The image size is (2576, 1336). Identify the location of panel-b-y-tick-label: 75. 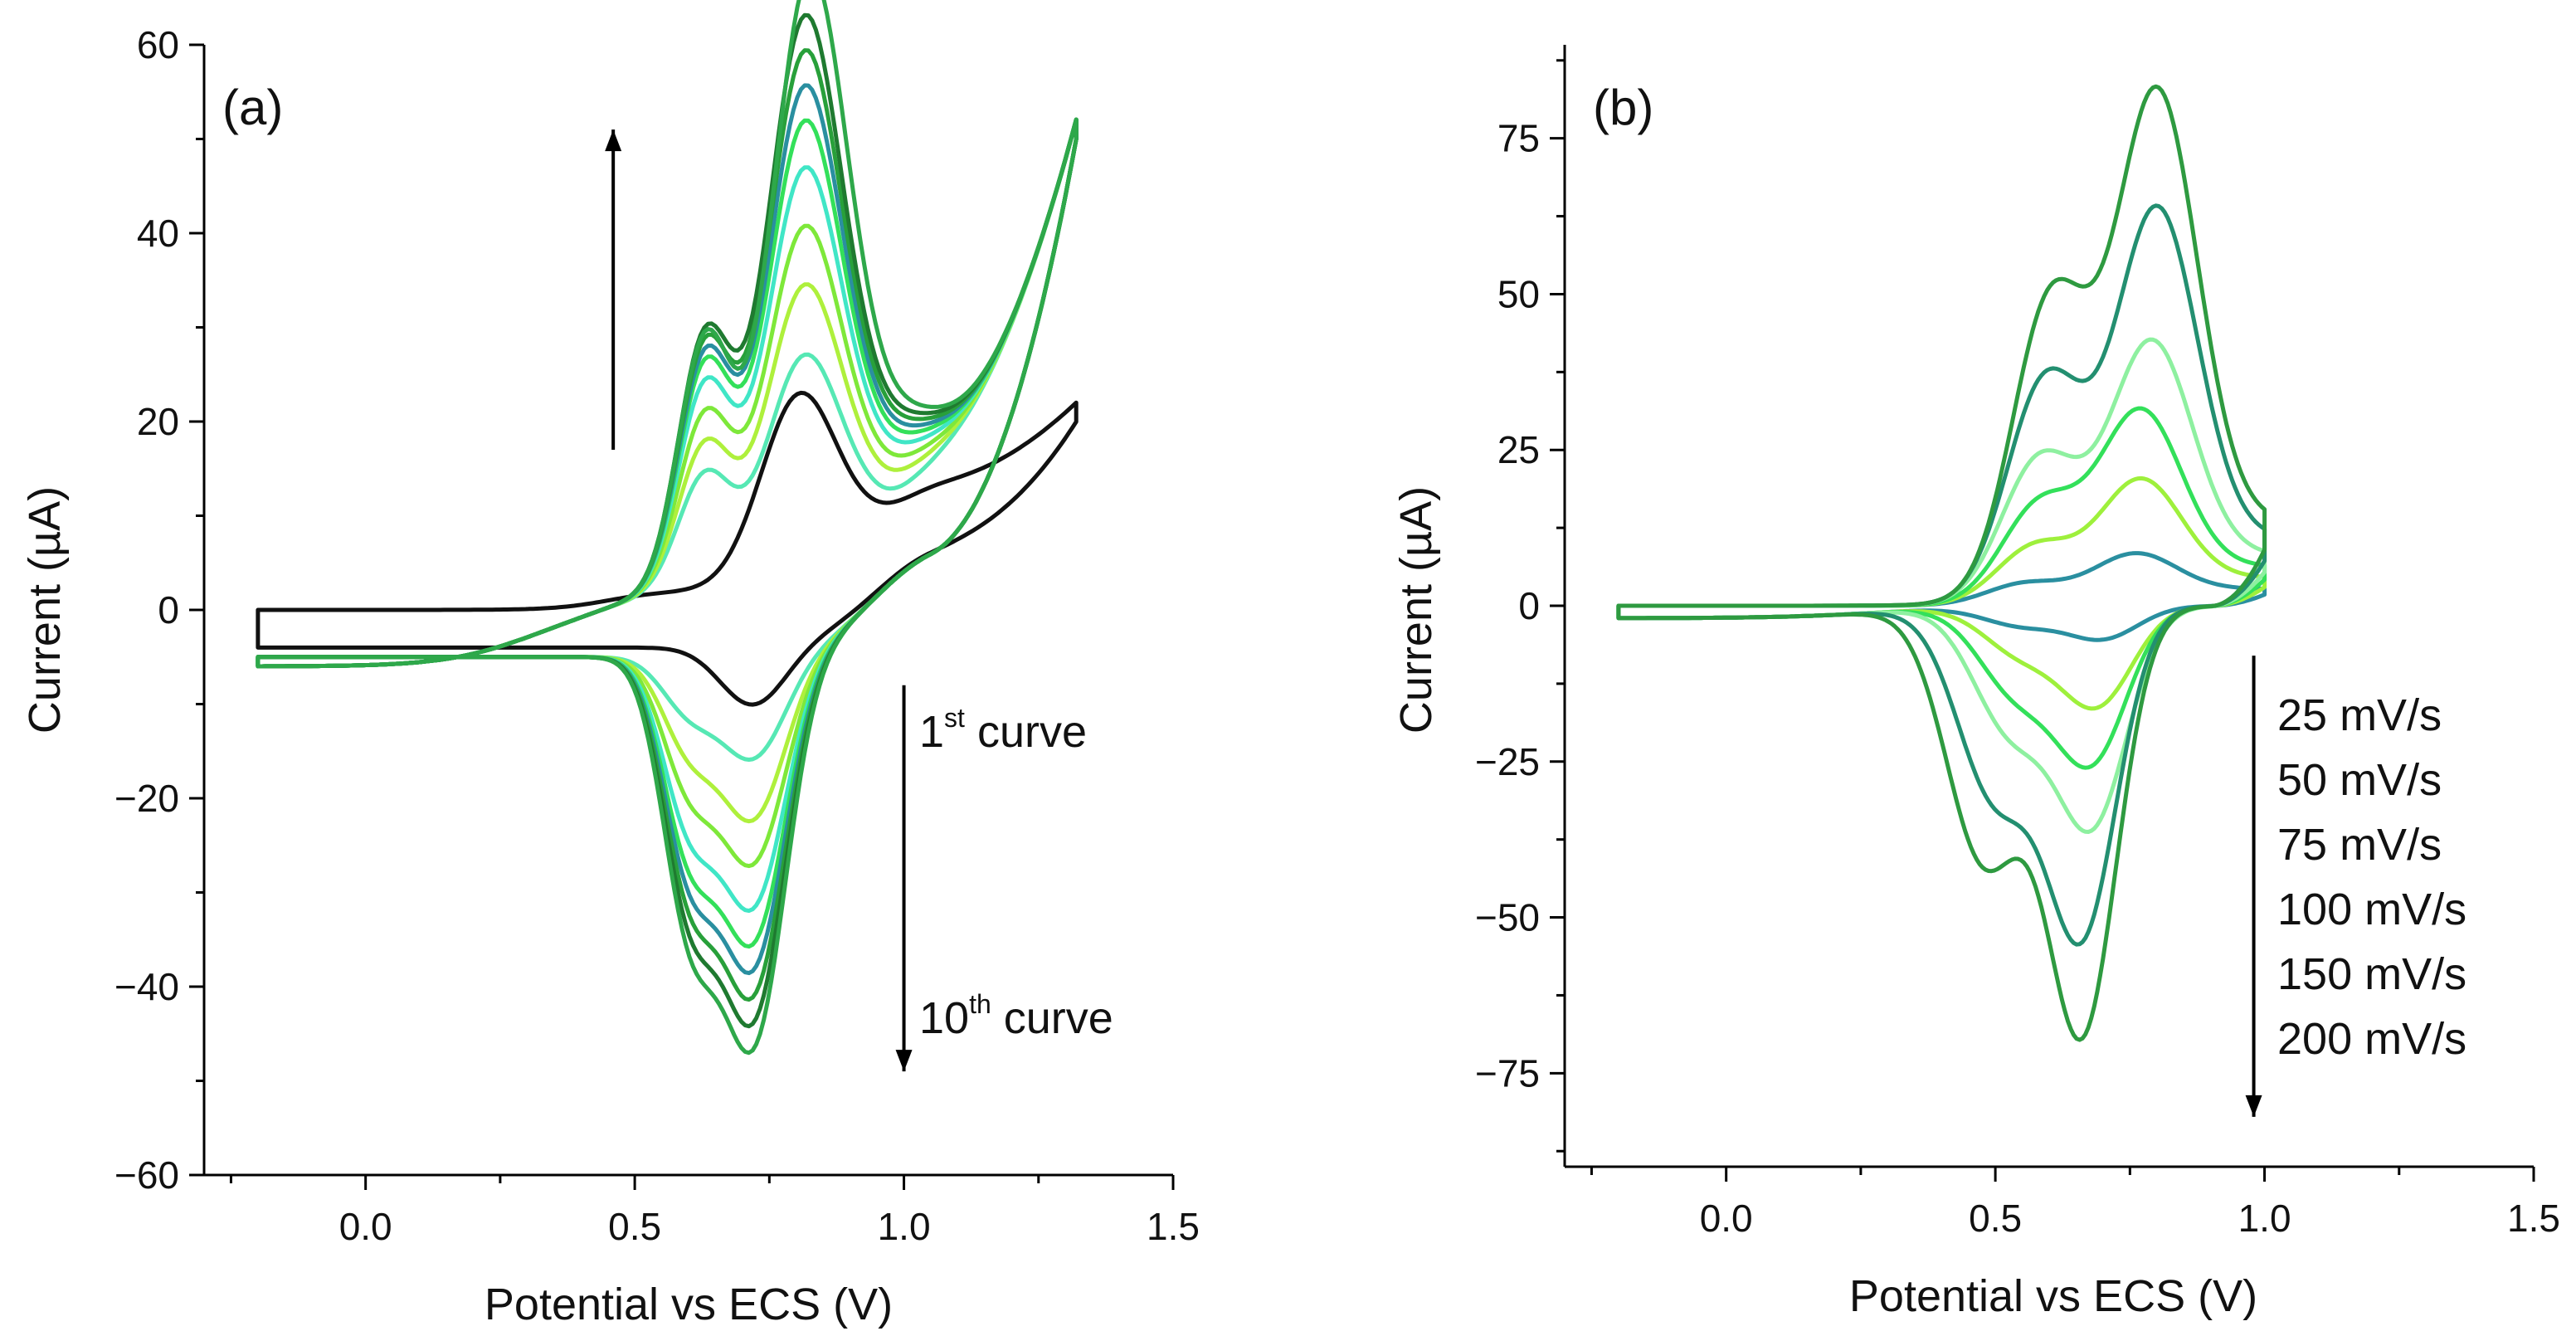
(1518, 138).